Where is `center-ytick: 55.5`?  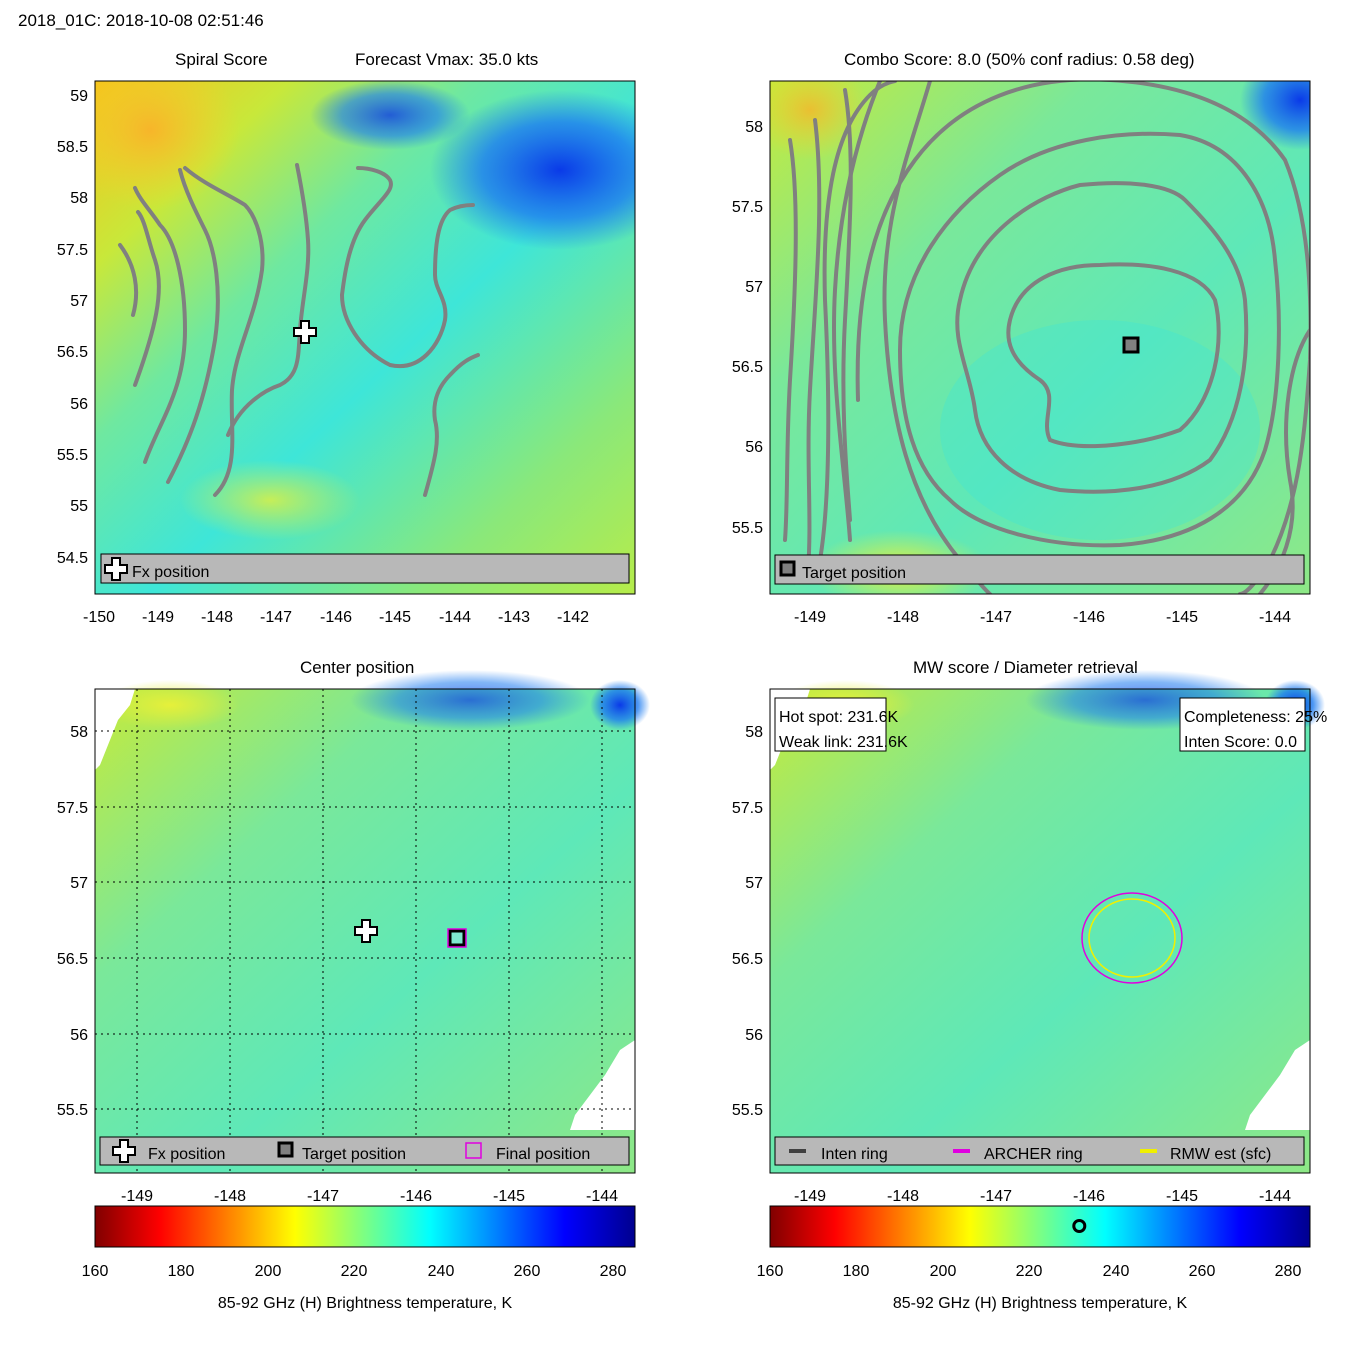
center-ytick: 55.5 is located at coordinates (72, 1110).